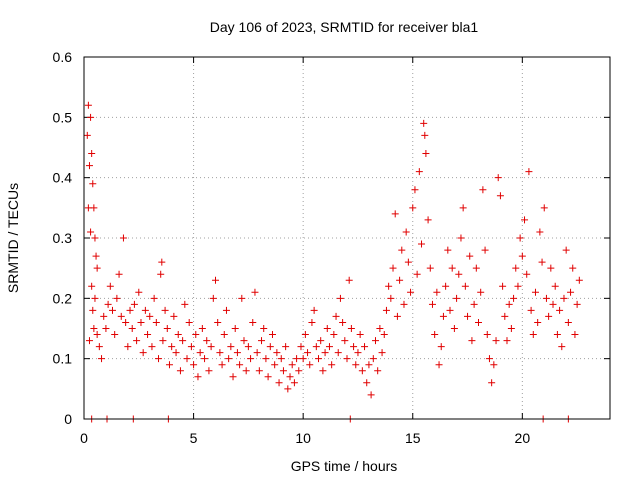 The image size is (640, 480). What do you see at coordinates (84, 438) in the screenshot?
I see `x-tick-label: 0` at bounding box center [84, 438].